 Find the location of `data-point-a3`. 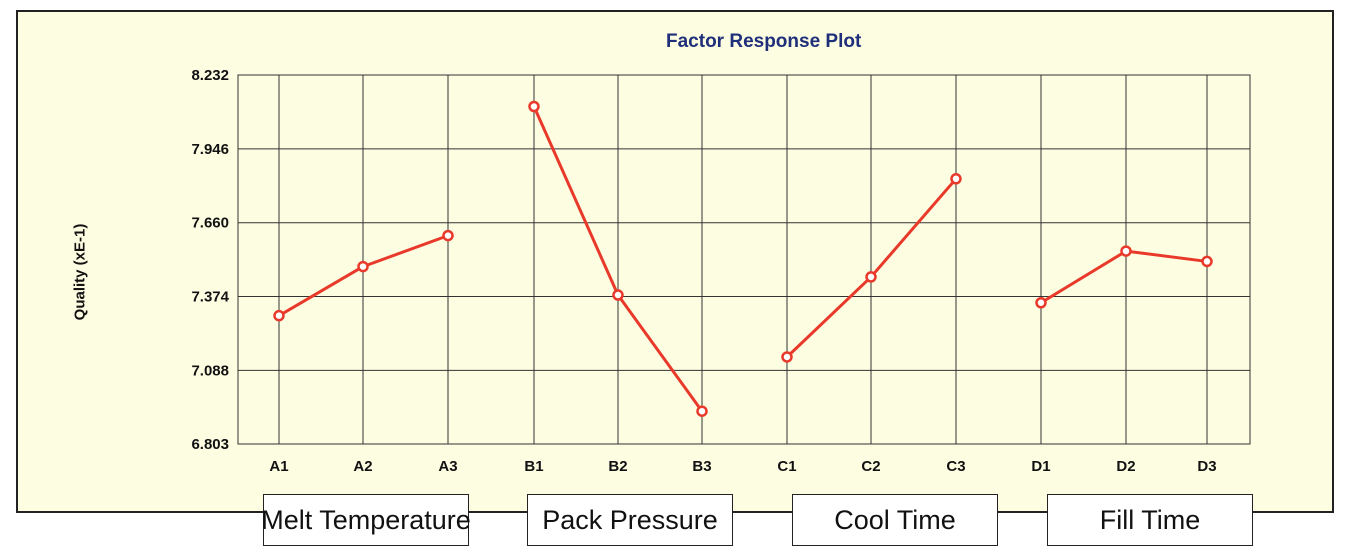

data-point-a3 is located at coordinates (448, 235).